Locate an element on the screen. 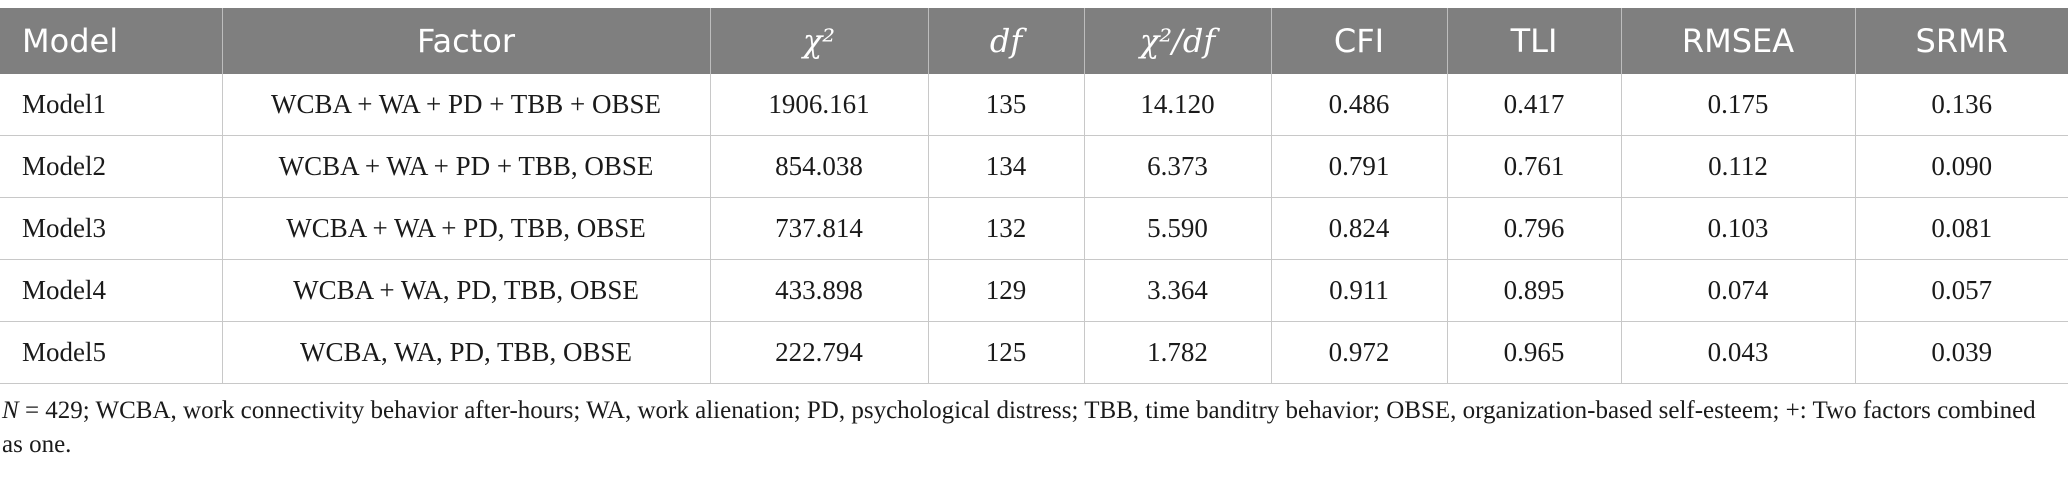 The height and width of the screenshot is (478, 2068). column-header: Factor is located at coordinates (465, 41).